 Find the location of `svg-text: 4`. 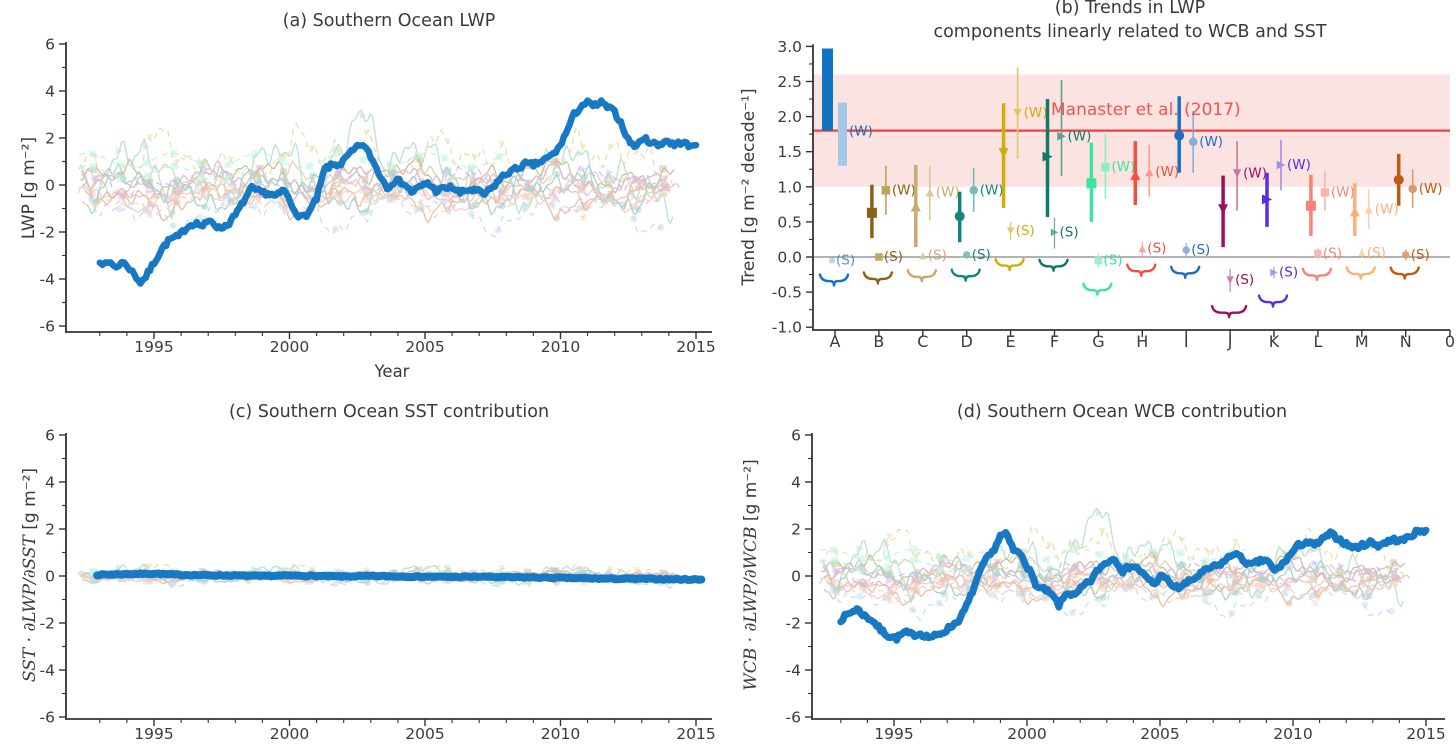

svg-text: 4 is located at coordinates (50, 483).